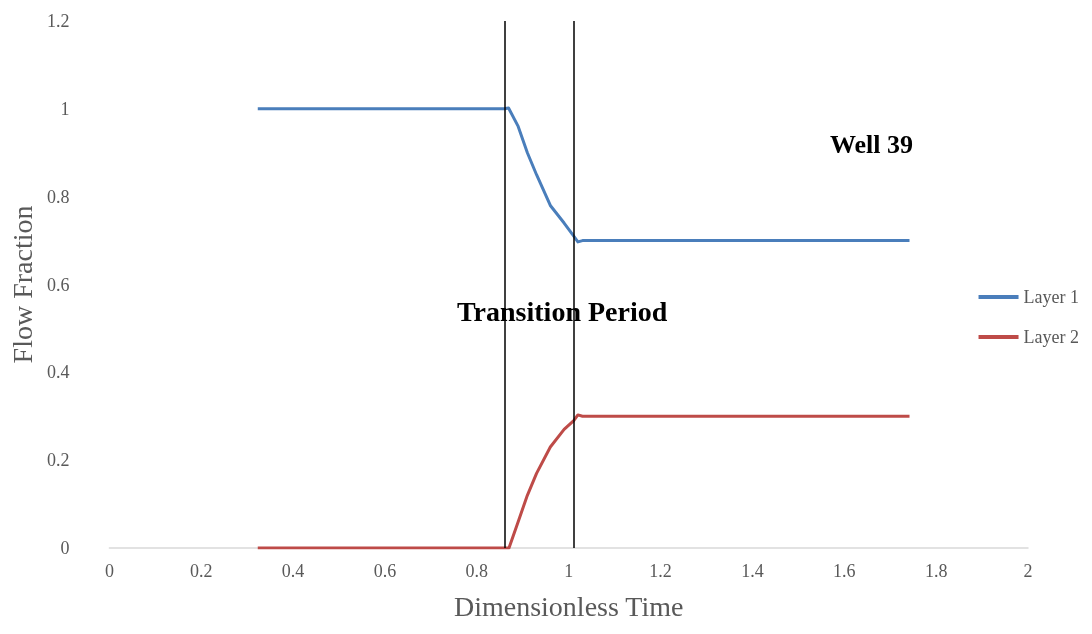 Image resolution: width=1092 pixels, height=634 pixels. I want to click on x-tick-label: 1.8, so click(936, 571).